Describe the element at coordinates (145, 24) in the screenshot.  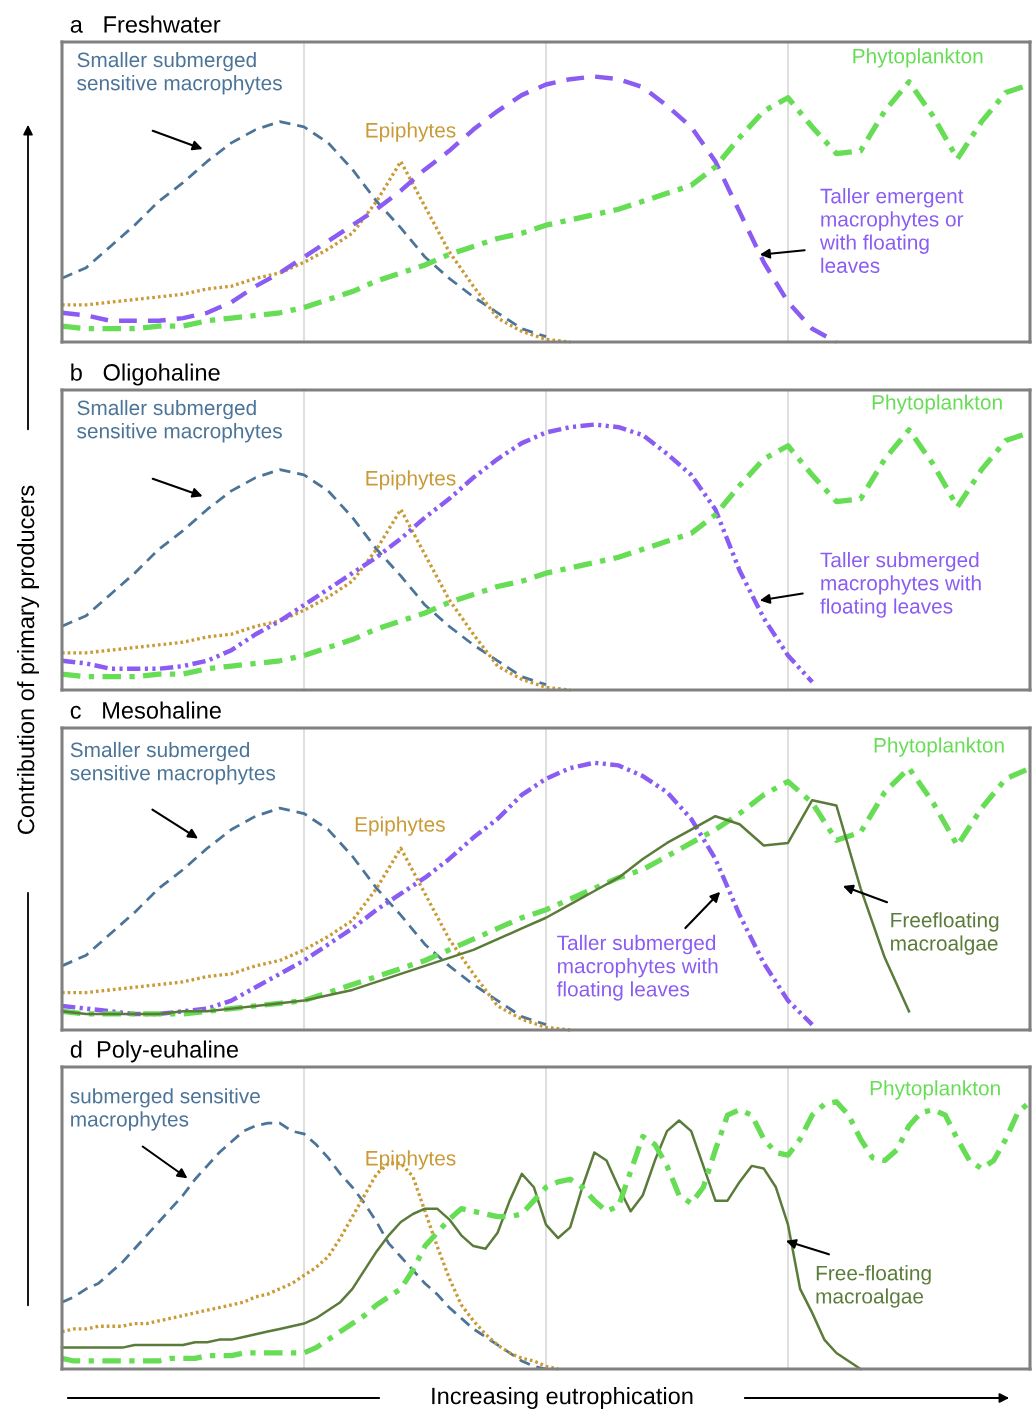
I see `chart-title: a Freshwater` at that location.